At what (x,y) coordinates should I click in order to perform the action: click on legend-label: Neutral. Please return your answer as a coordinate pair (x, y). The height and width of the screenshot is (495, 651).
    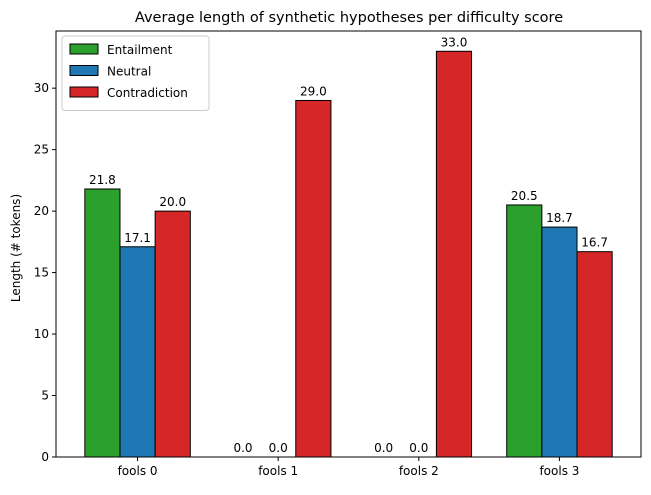
    Looking at the image, I should click on (129, 72).